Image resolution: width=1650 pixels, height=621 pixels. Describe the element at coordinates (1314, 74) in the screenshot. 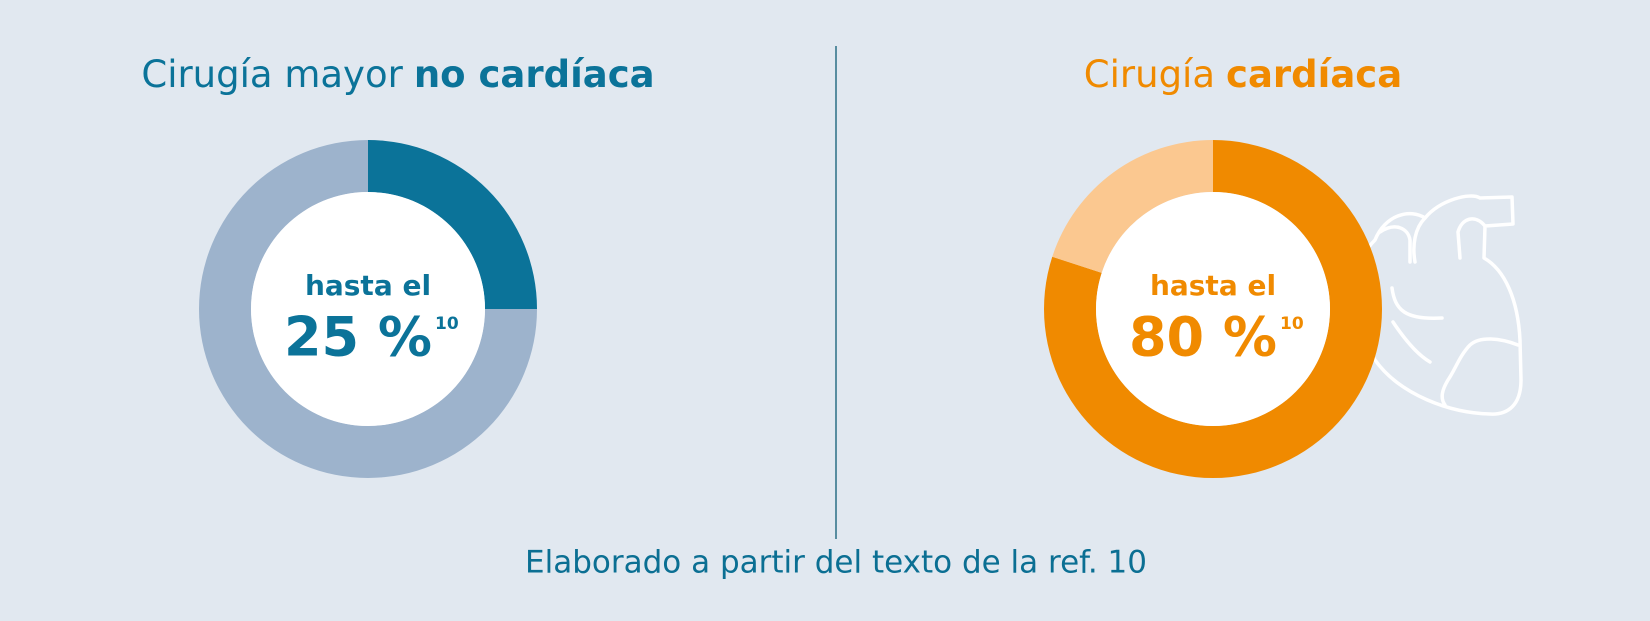

I see `title-bold: cardíaca` at that location.